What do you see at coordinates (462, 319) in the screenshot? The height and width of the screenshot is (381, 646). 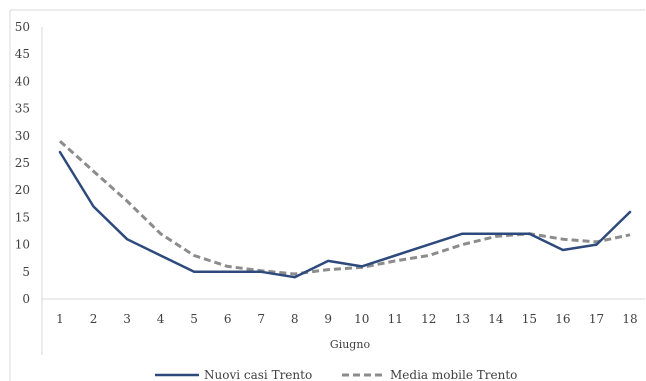 I see `x-tick-label: 13` at bounding box center [462, 319].